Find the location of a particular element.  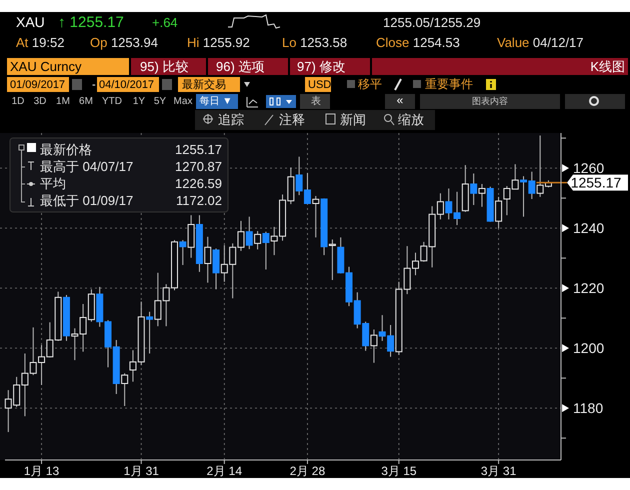

text: 1M is located at coordinates (63, 101).